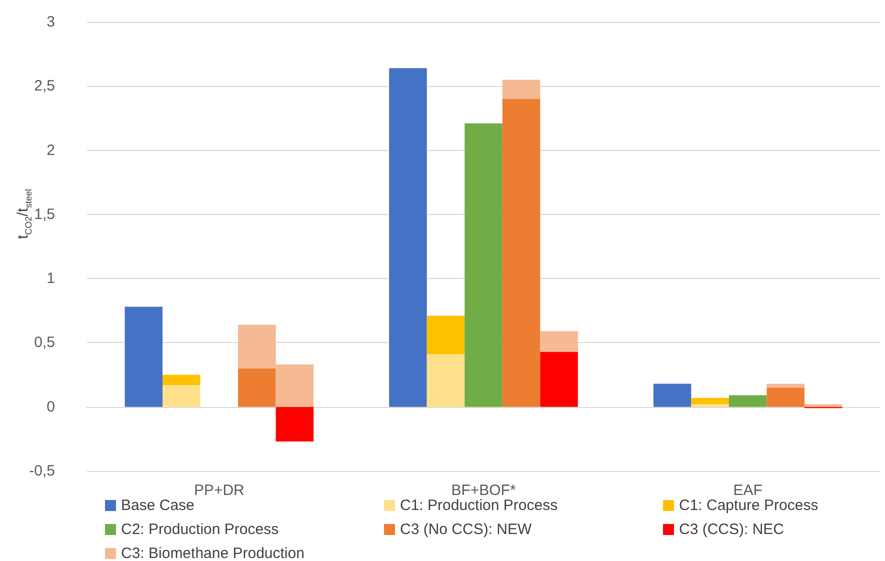 The image size is (885, 561). What do you see at coordinates (212, 553) in the screenshot?
I see `legend-label: C3: Biomethane Production` at bounding box center [212, 553].